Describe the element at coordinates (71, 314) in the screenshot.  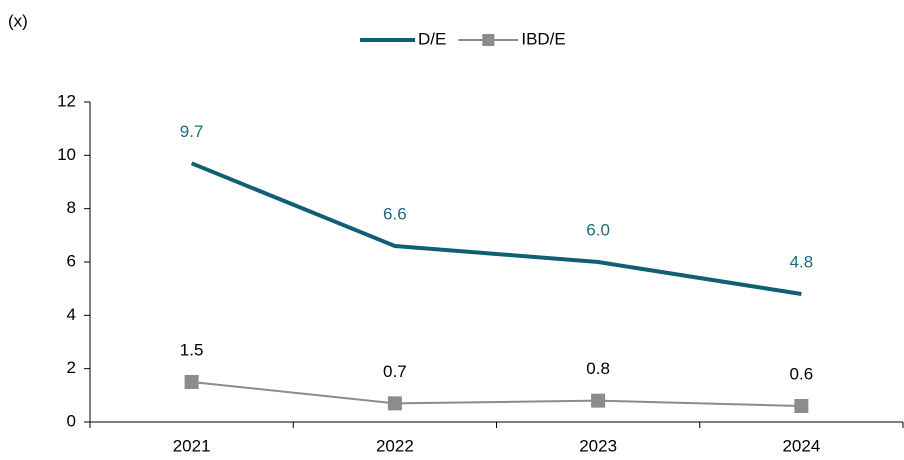
I see `y-tick-label: 4` at that location.